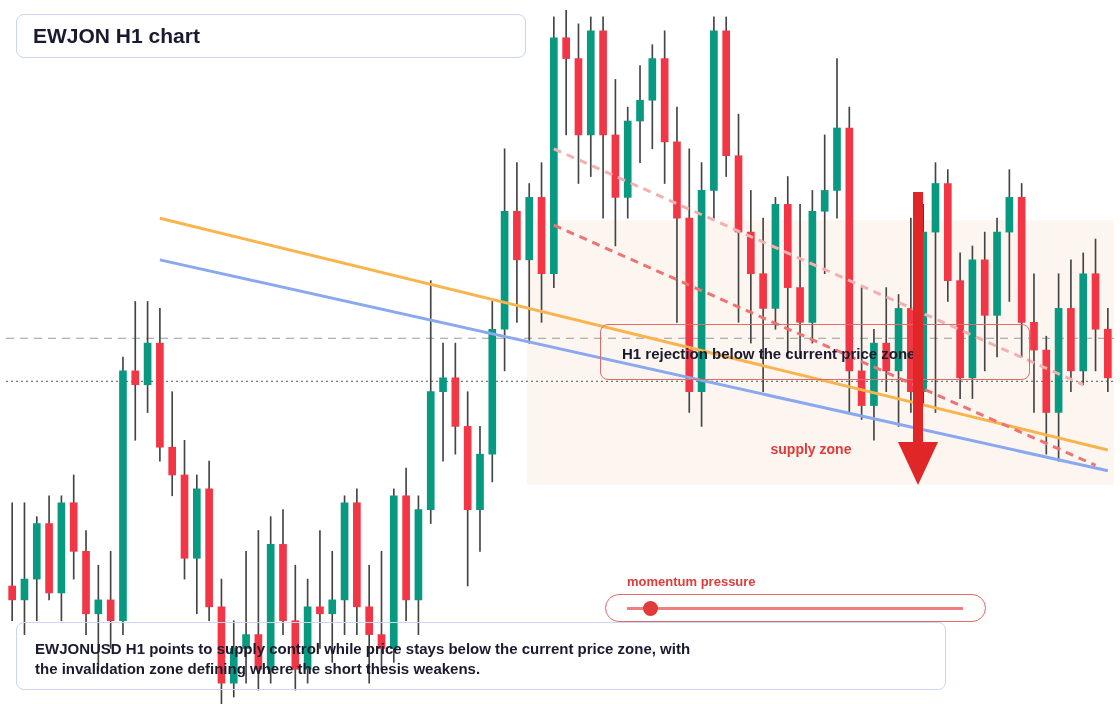 This screenshot has height=704, width=1120. Describe the element at coordinates (691, 581) in the screenshot. I see `annotation: momentum pressure` at that location.